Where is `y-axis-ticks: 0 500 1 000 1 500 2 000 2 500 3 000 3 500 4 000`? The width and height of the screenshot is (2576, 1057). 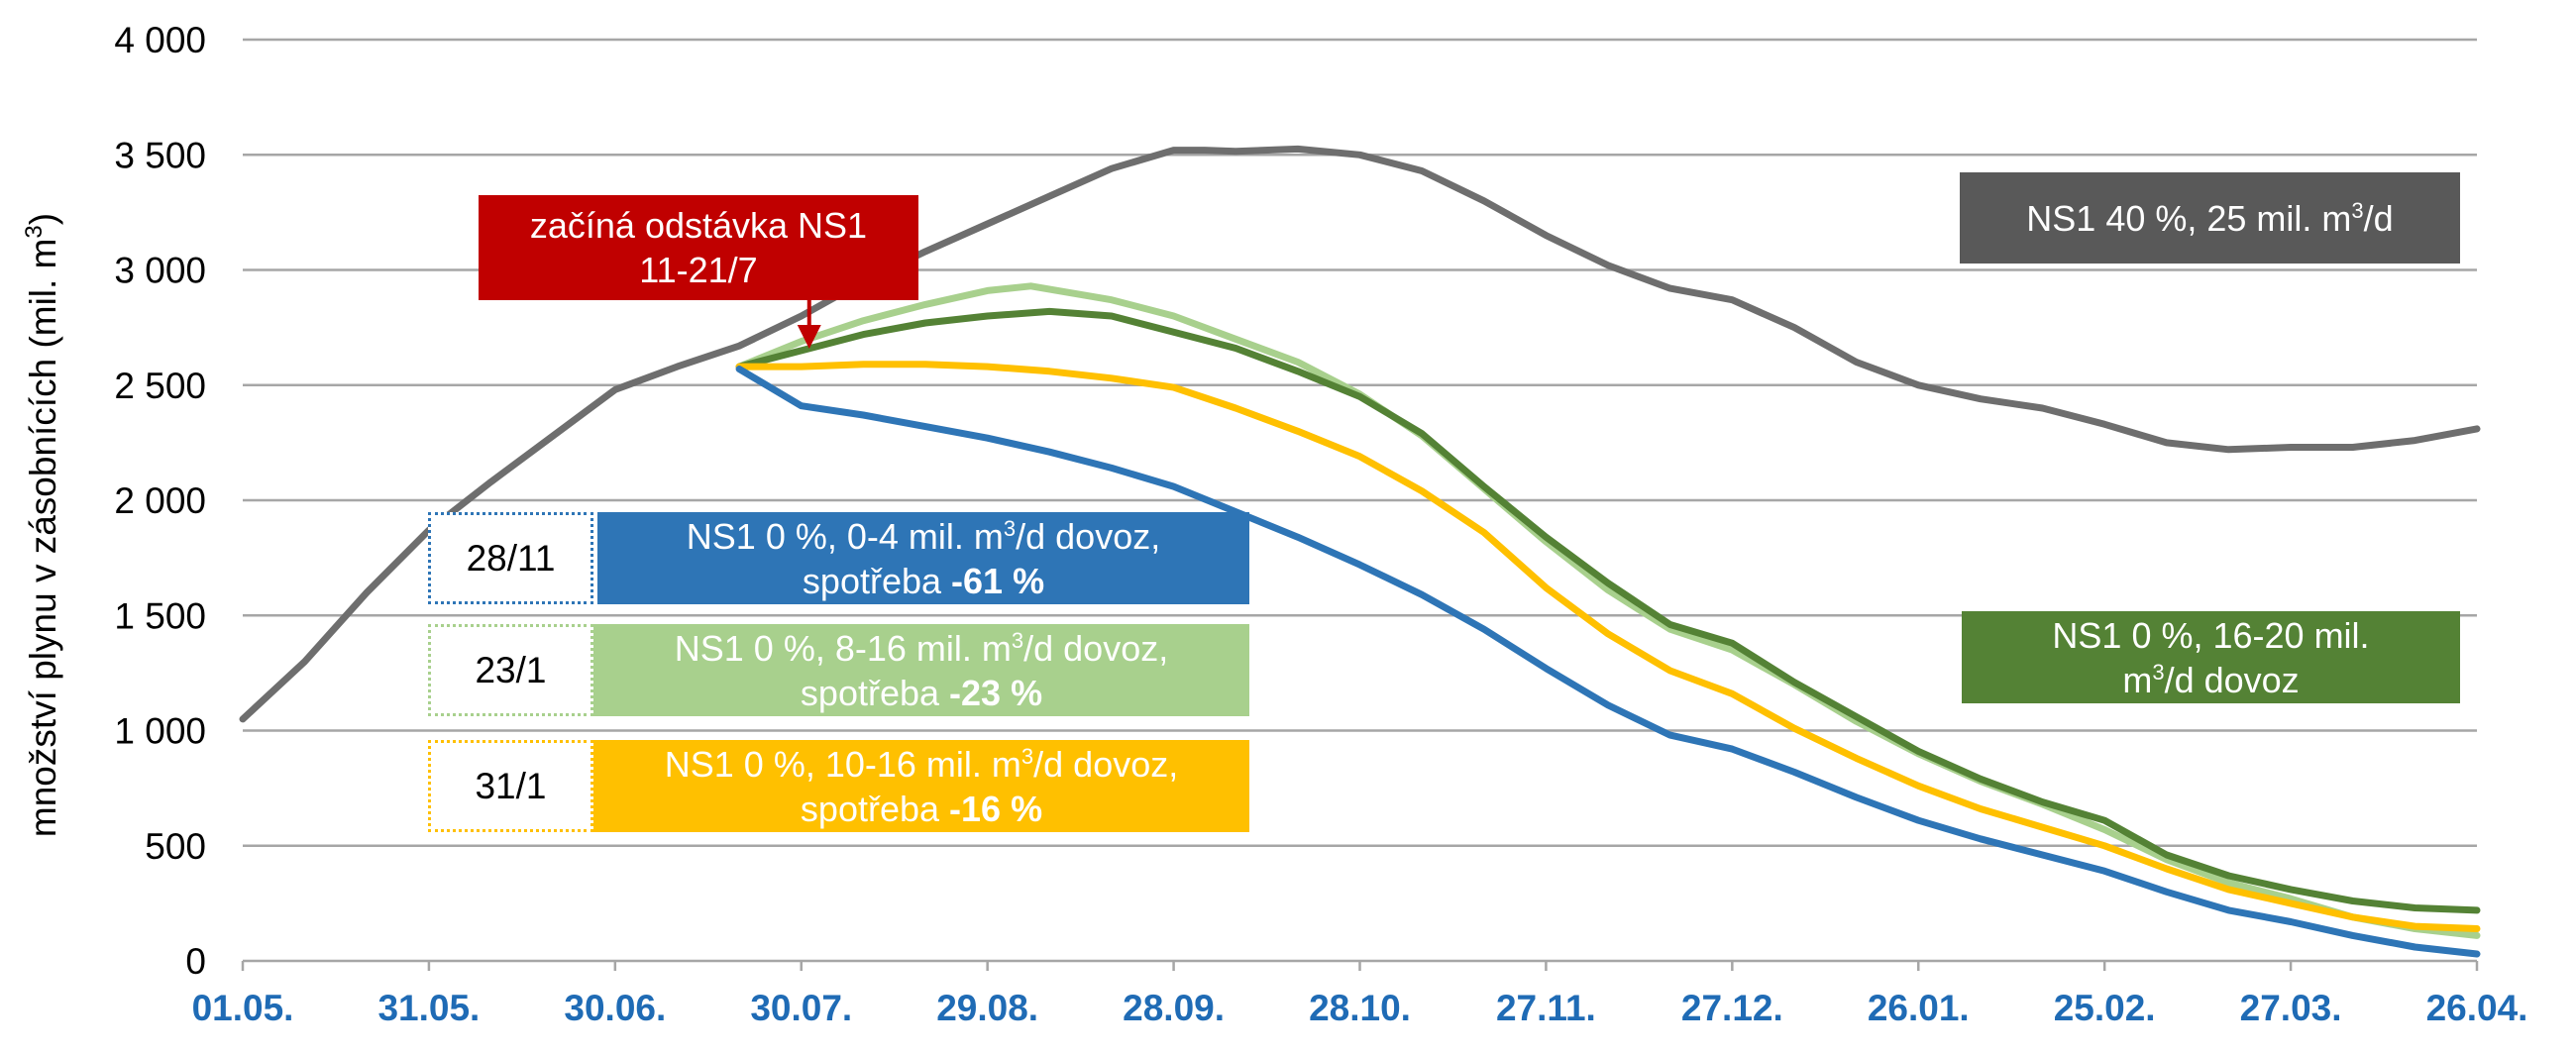
y-axis-ticks: 0 500 1 000 1 500 2 000 2 500 3 000 3 500 4 000 is located at coordinates (160, 501).